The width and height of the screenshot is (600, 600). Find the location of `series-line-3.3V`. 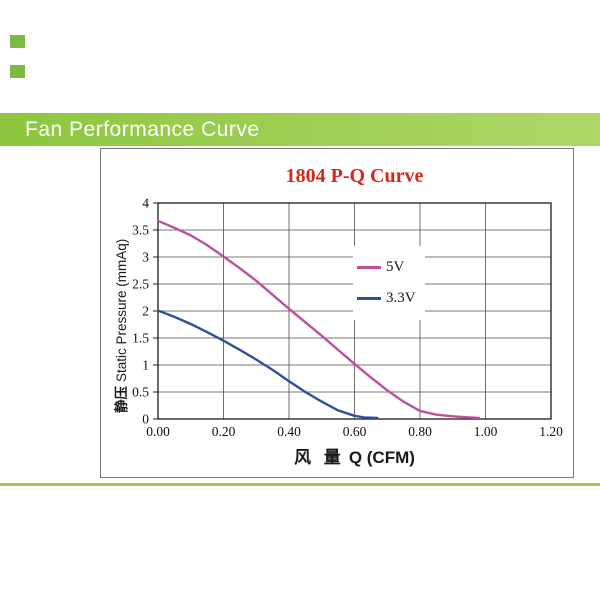

series-line-3.3V is located at coordinates (267, 364).